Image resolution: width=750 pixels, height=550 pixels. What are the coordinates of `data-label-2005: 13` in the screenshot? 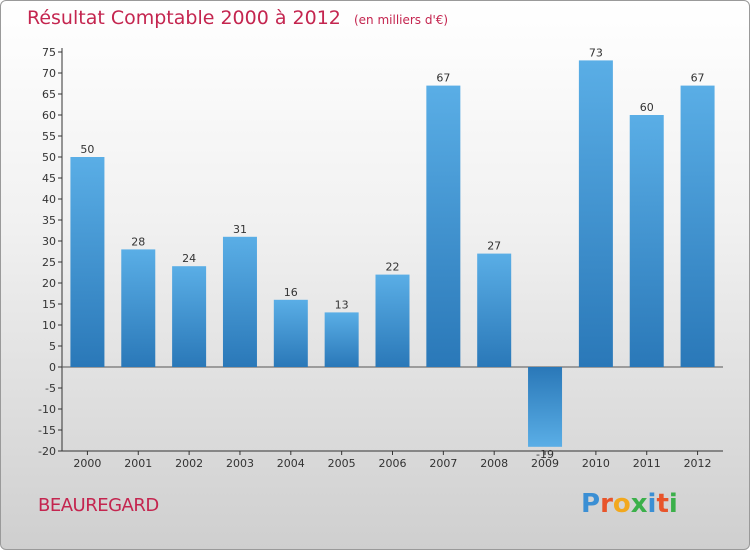 It's located at (342, 304).